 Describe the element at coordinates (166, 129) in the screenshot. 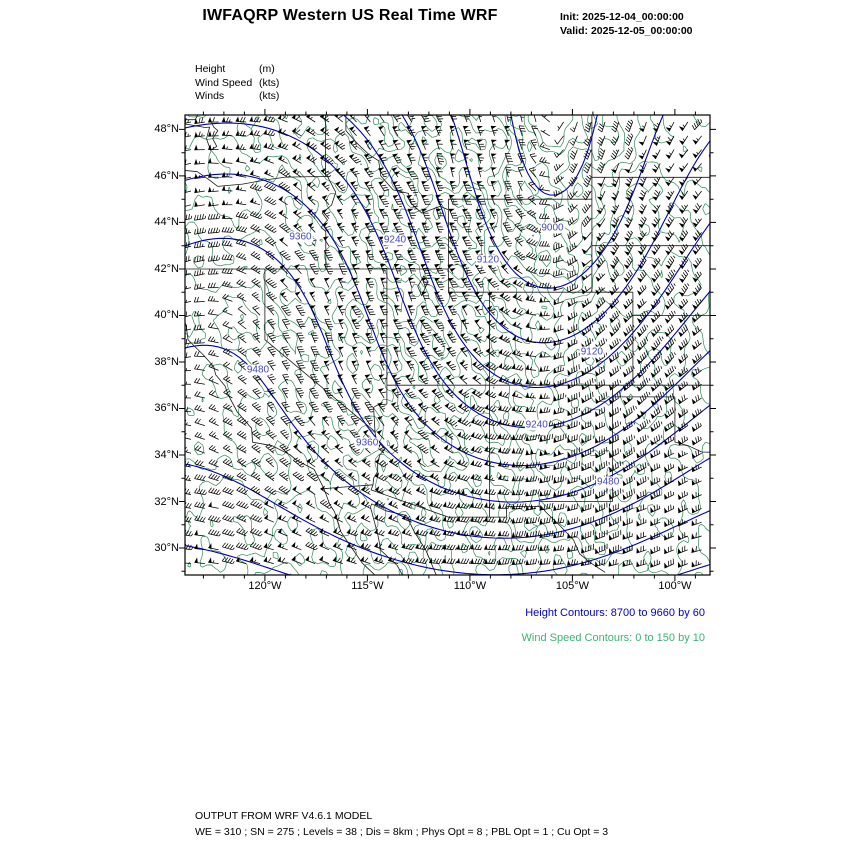

I see `y-tick-label: 48°N` at that location.